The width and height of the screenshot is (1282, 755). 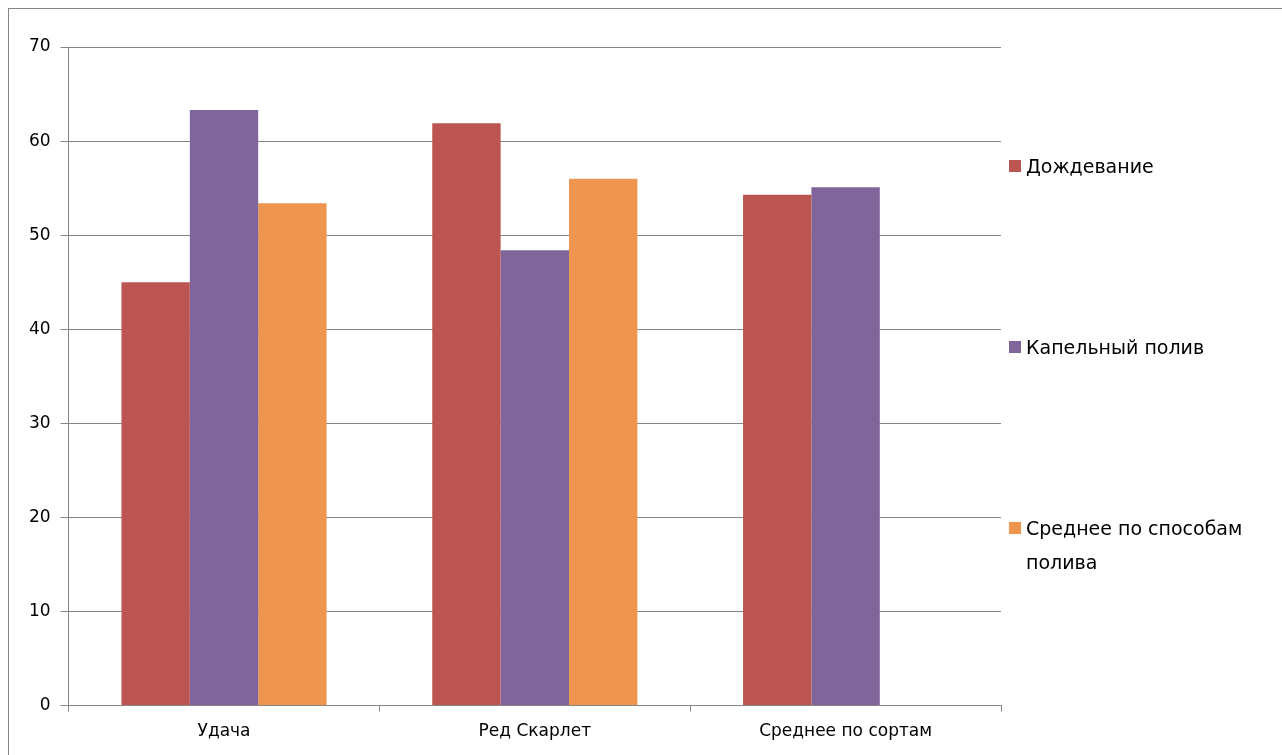 I want to click on y-tick-label: 10, so click(x=39, y=609).